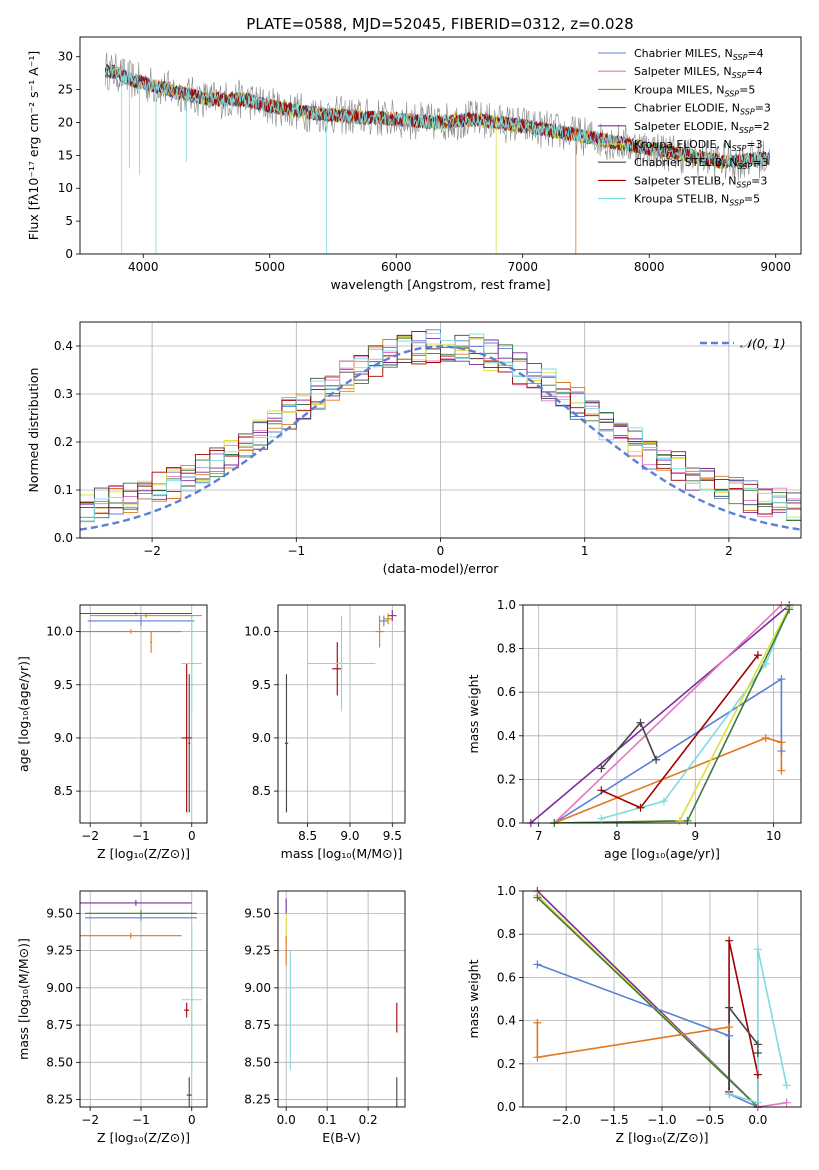  Describe the element at coordinates (775, 267) in the screenshot. I see `x-tick-label: 9000` at that location.